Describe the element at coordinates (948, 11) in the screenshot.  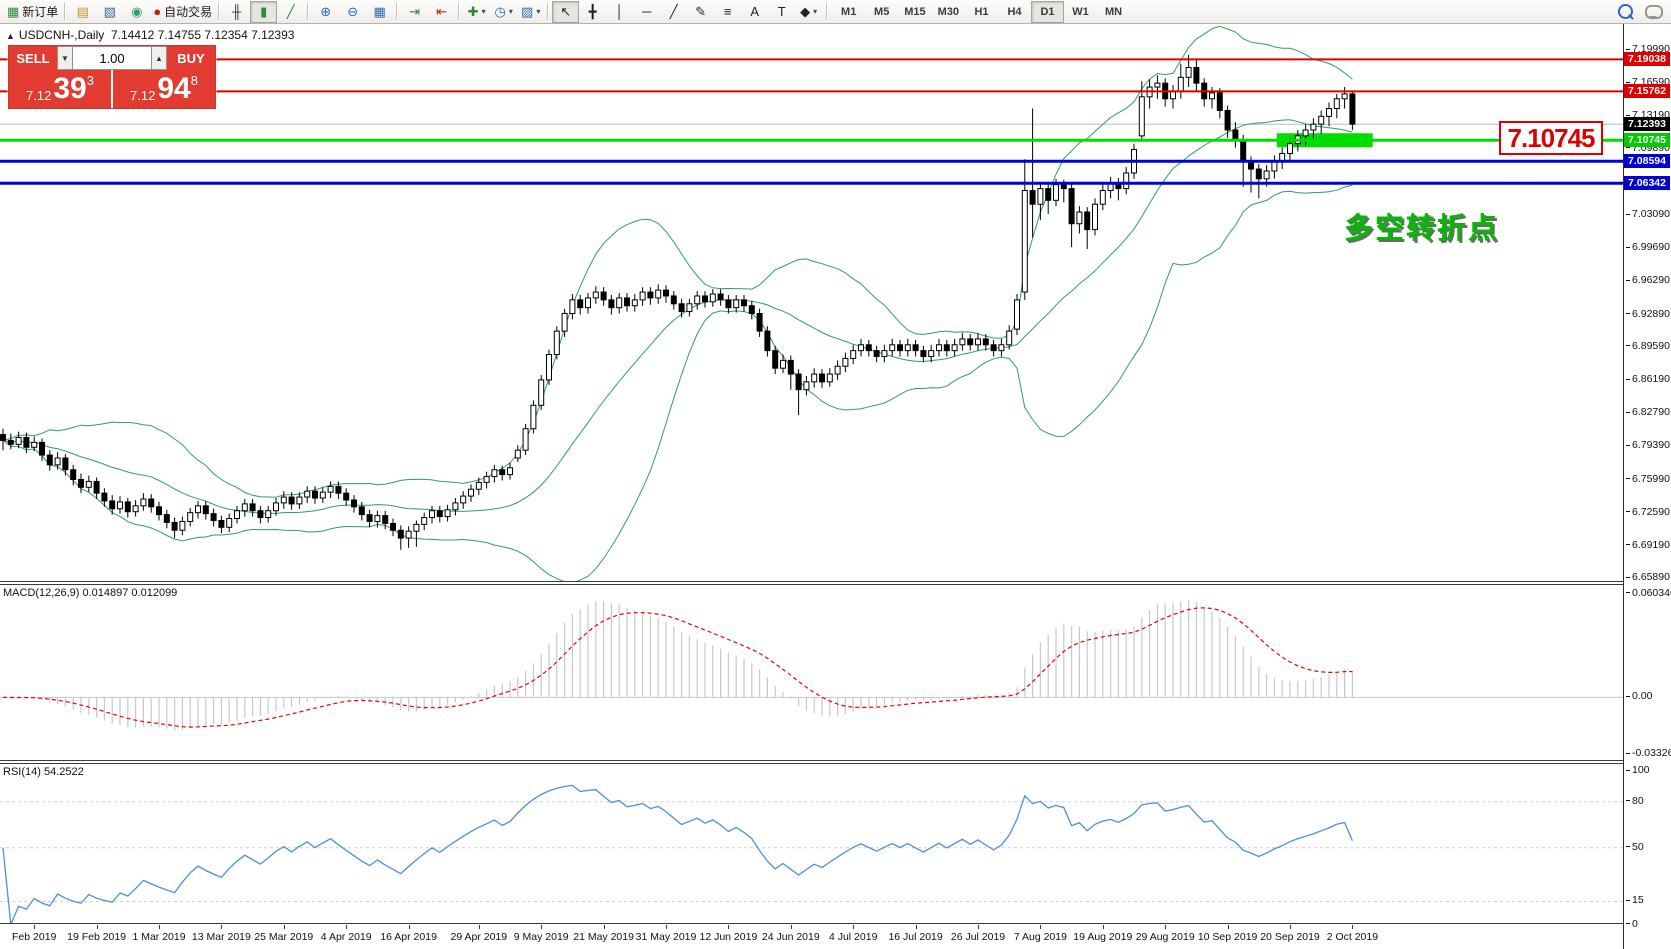
I see `timeframe-m30-button: M30` at that location.